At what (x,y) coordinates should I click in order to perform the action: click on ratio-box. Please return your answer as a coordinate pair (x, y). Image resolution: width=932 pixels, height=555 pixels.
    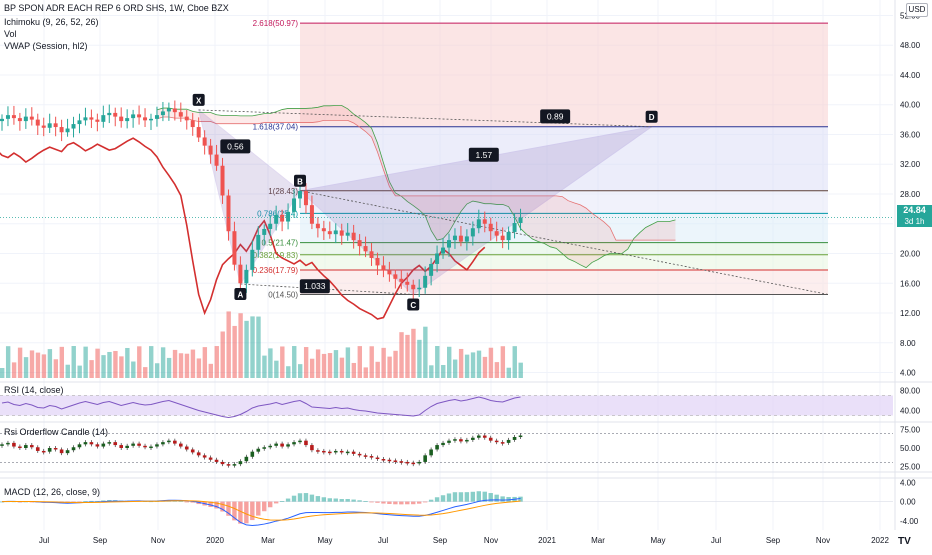
    Looking at the image, I should click on (235, 146).